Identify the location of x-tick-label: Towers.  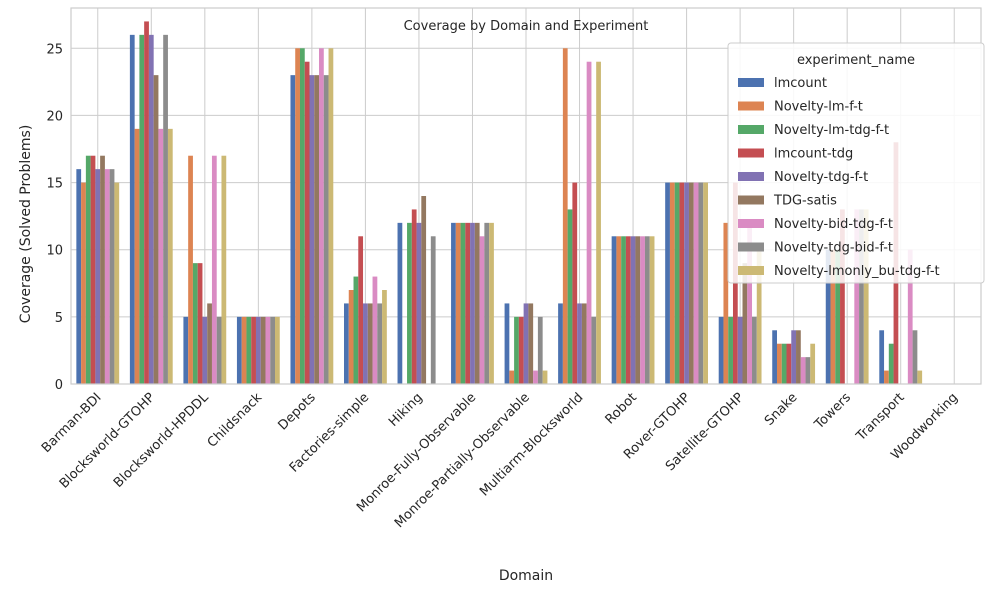
(832, 411).